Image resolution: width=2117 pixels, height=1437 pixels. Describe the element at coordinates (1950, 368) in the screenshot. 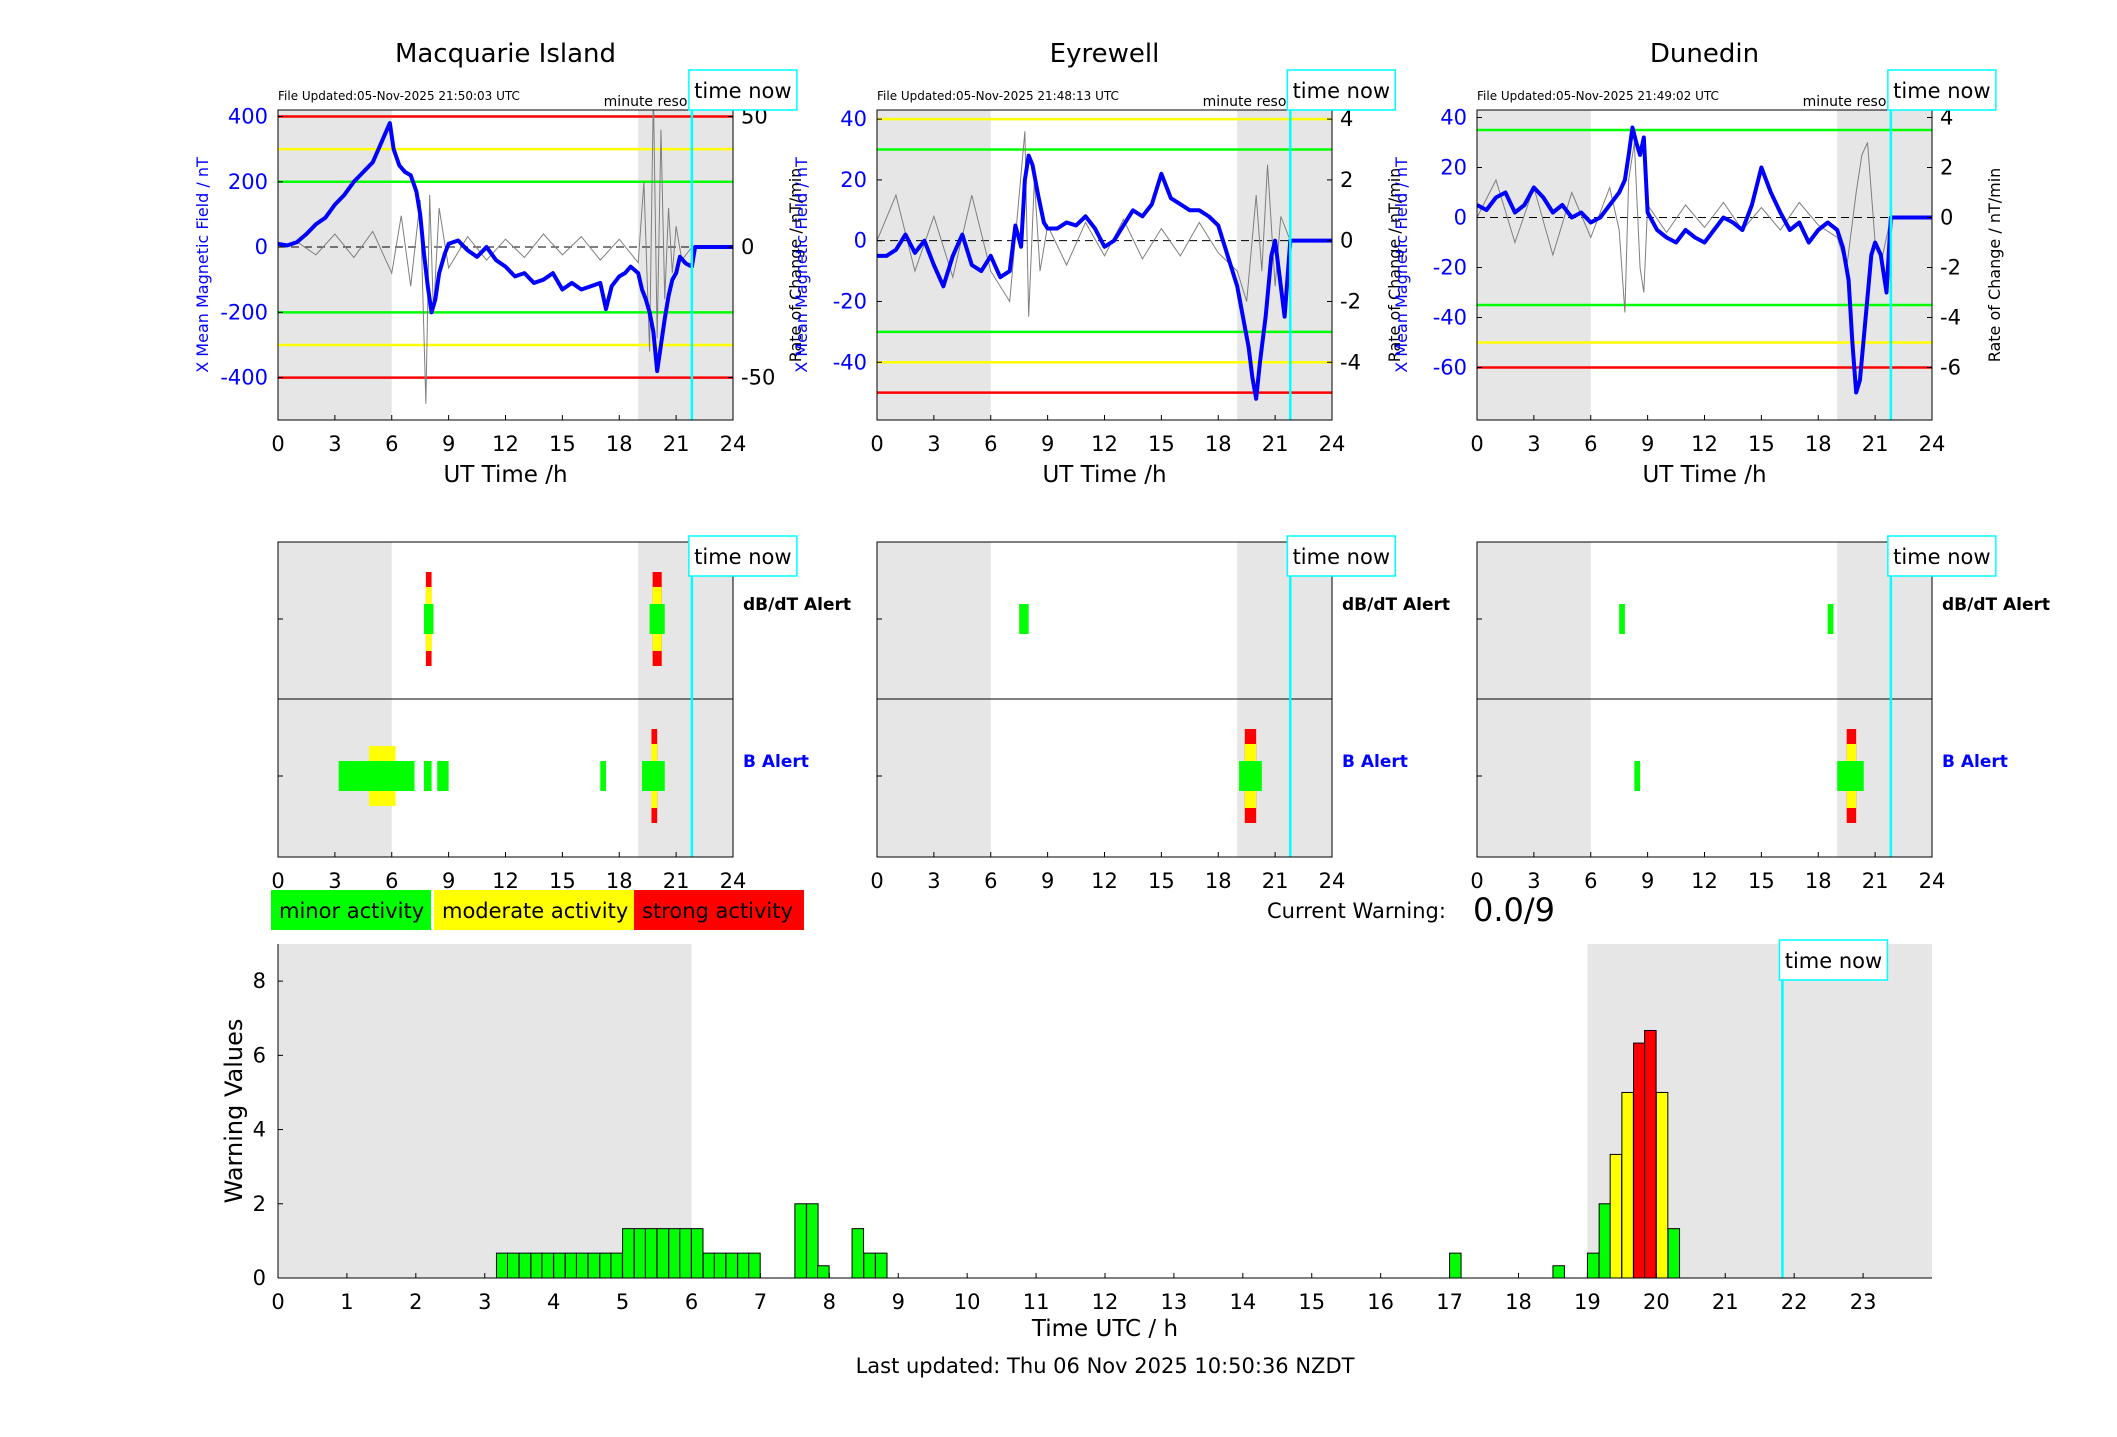

I see `y-tick-right-label: -6` at that location.